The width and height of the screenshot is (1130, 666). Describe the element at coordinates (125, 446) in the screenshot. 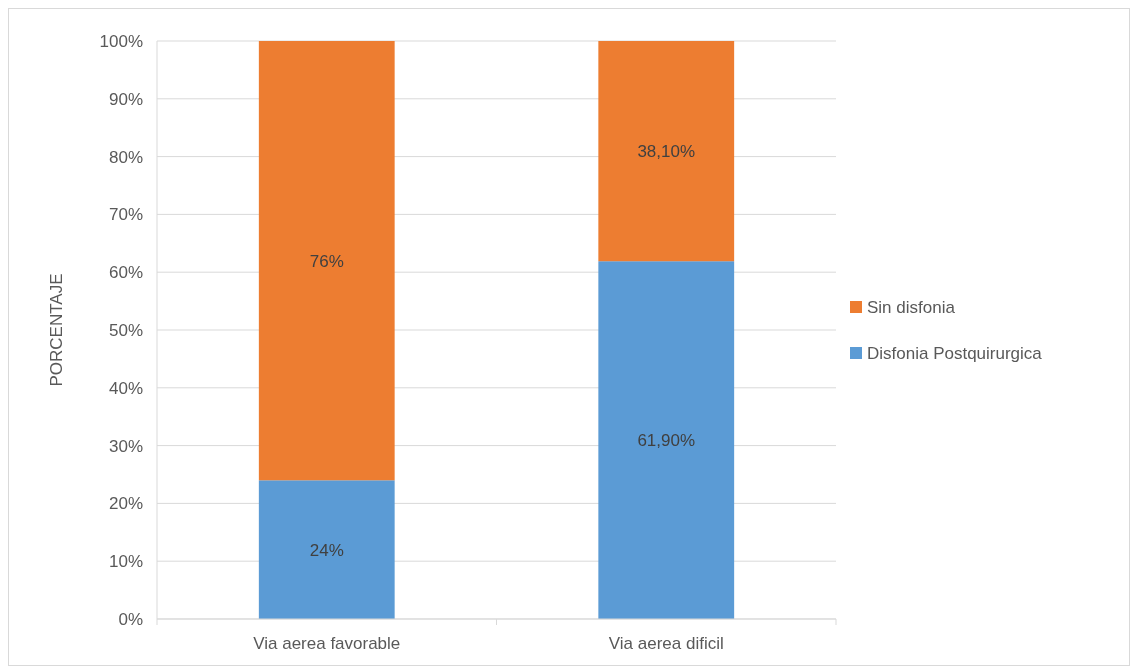

I see `y-tick-label: 30%` at that location.